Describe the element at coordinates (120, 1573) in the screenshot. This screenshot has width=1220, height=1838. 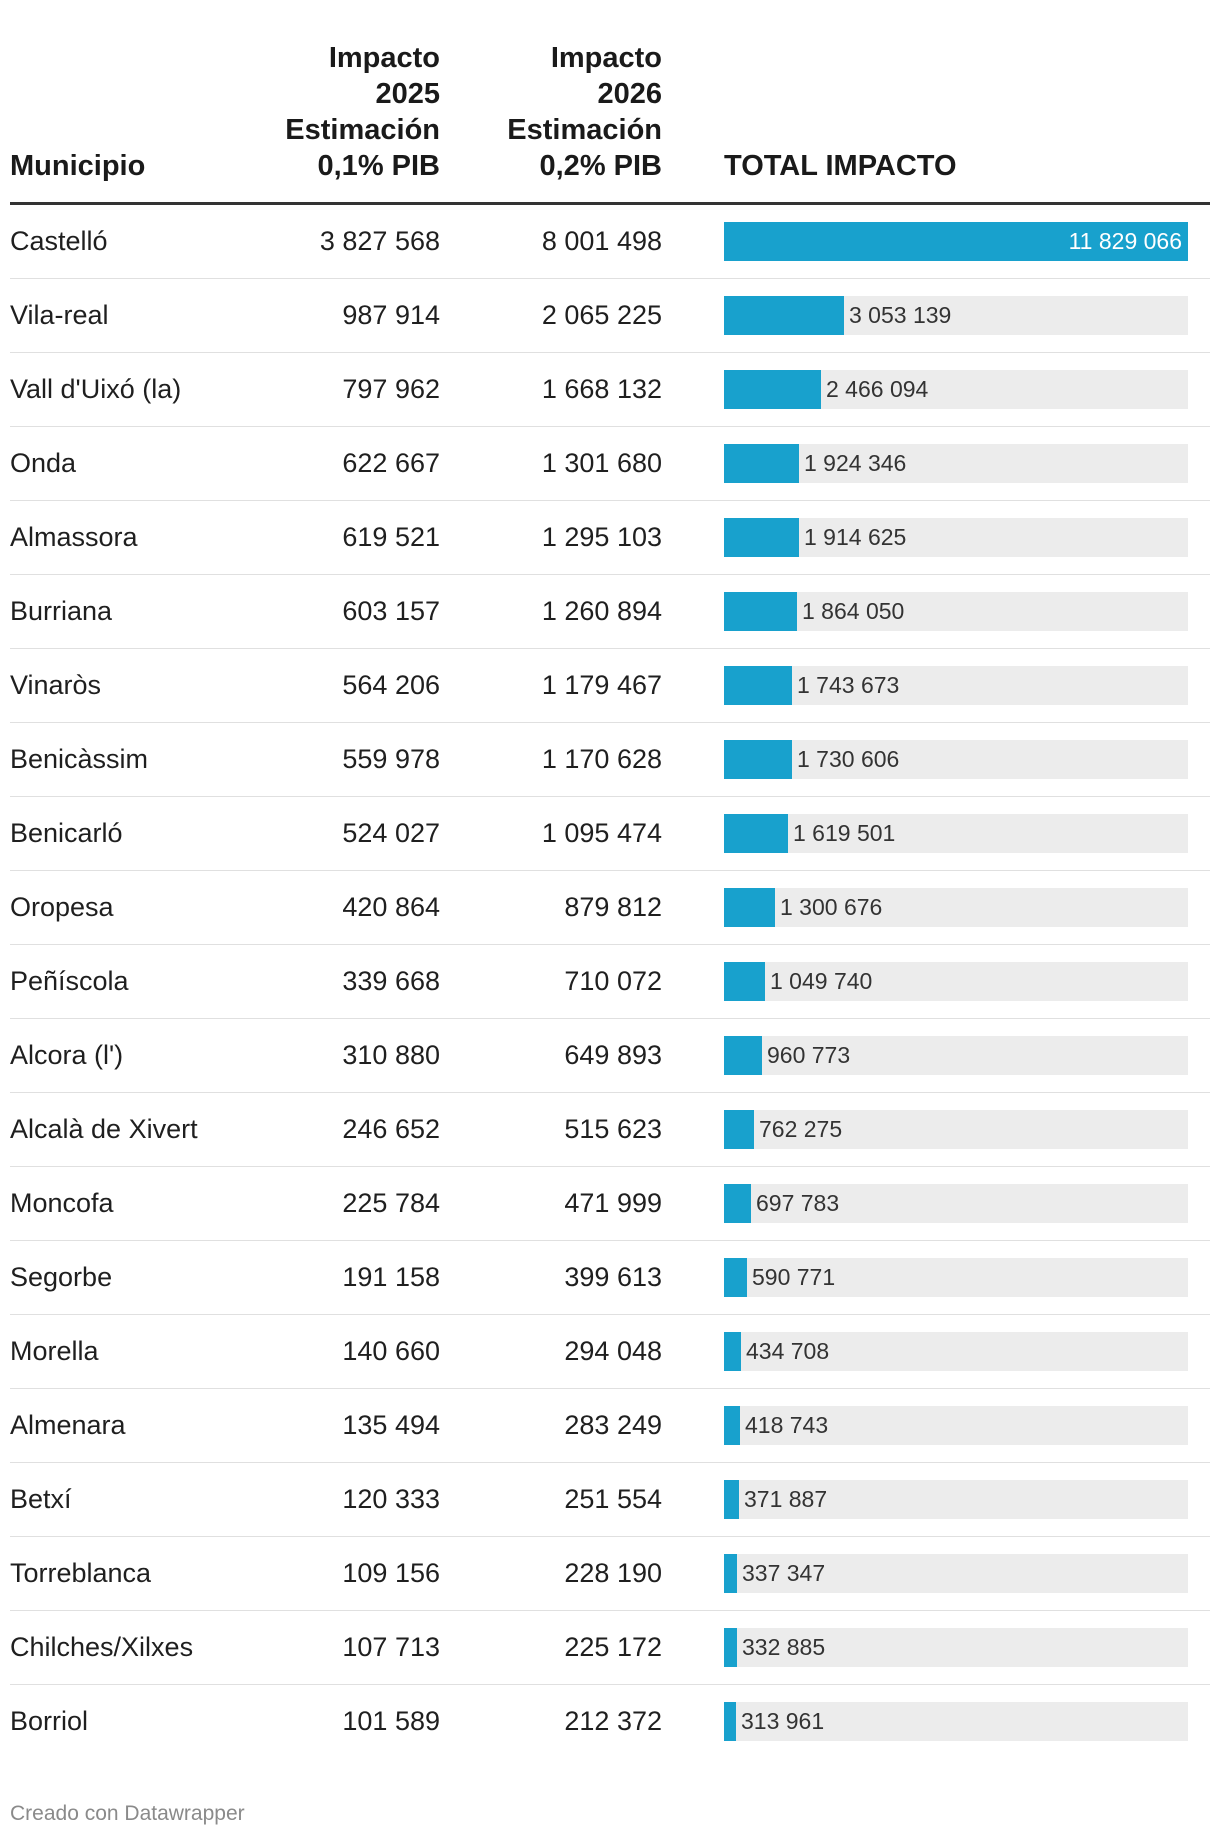
I see `cell-municipio: Torreblanca` at that location.